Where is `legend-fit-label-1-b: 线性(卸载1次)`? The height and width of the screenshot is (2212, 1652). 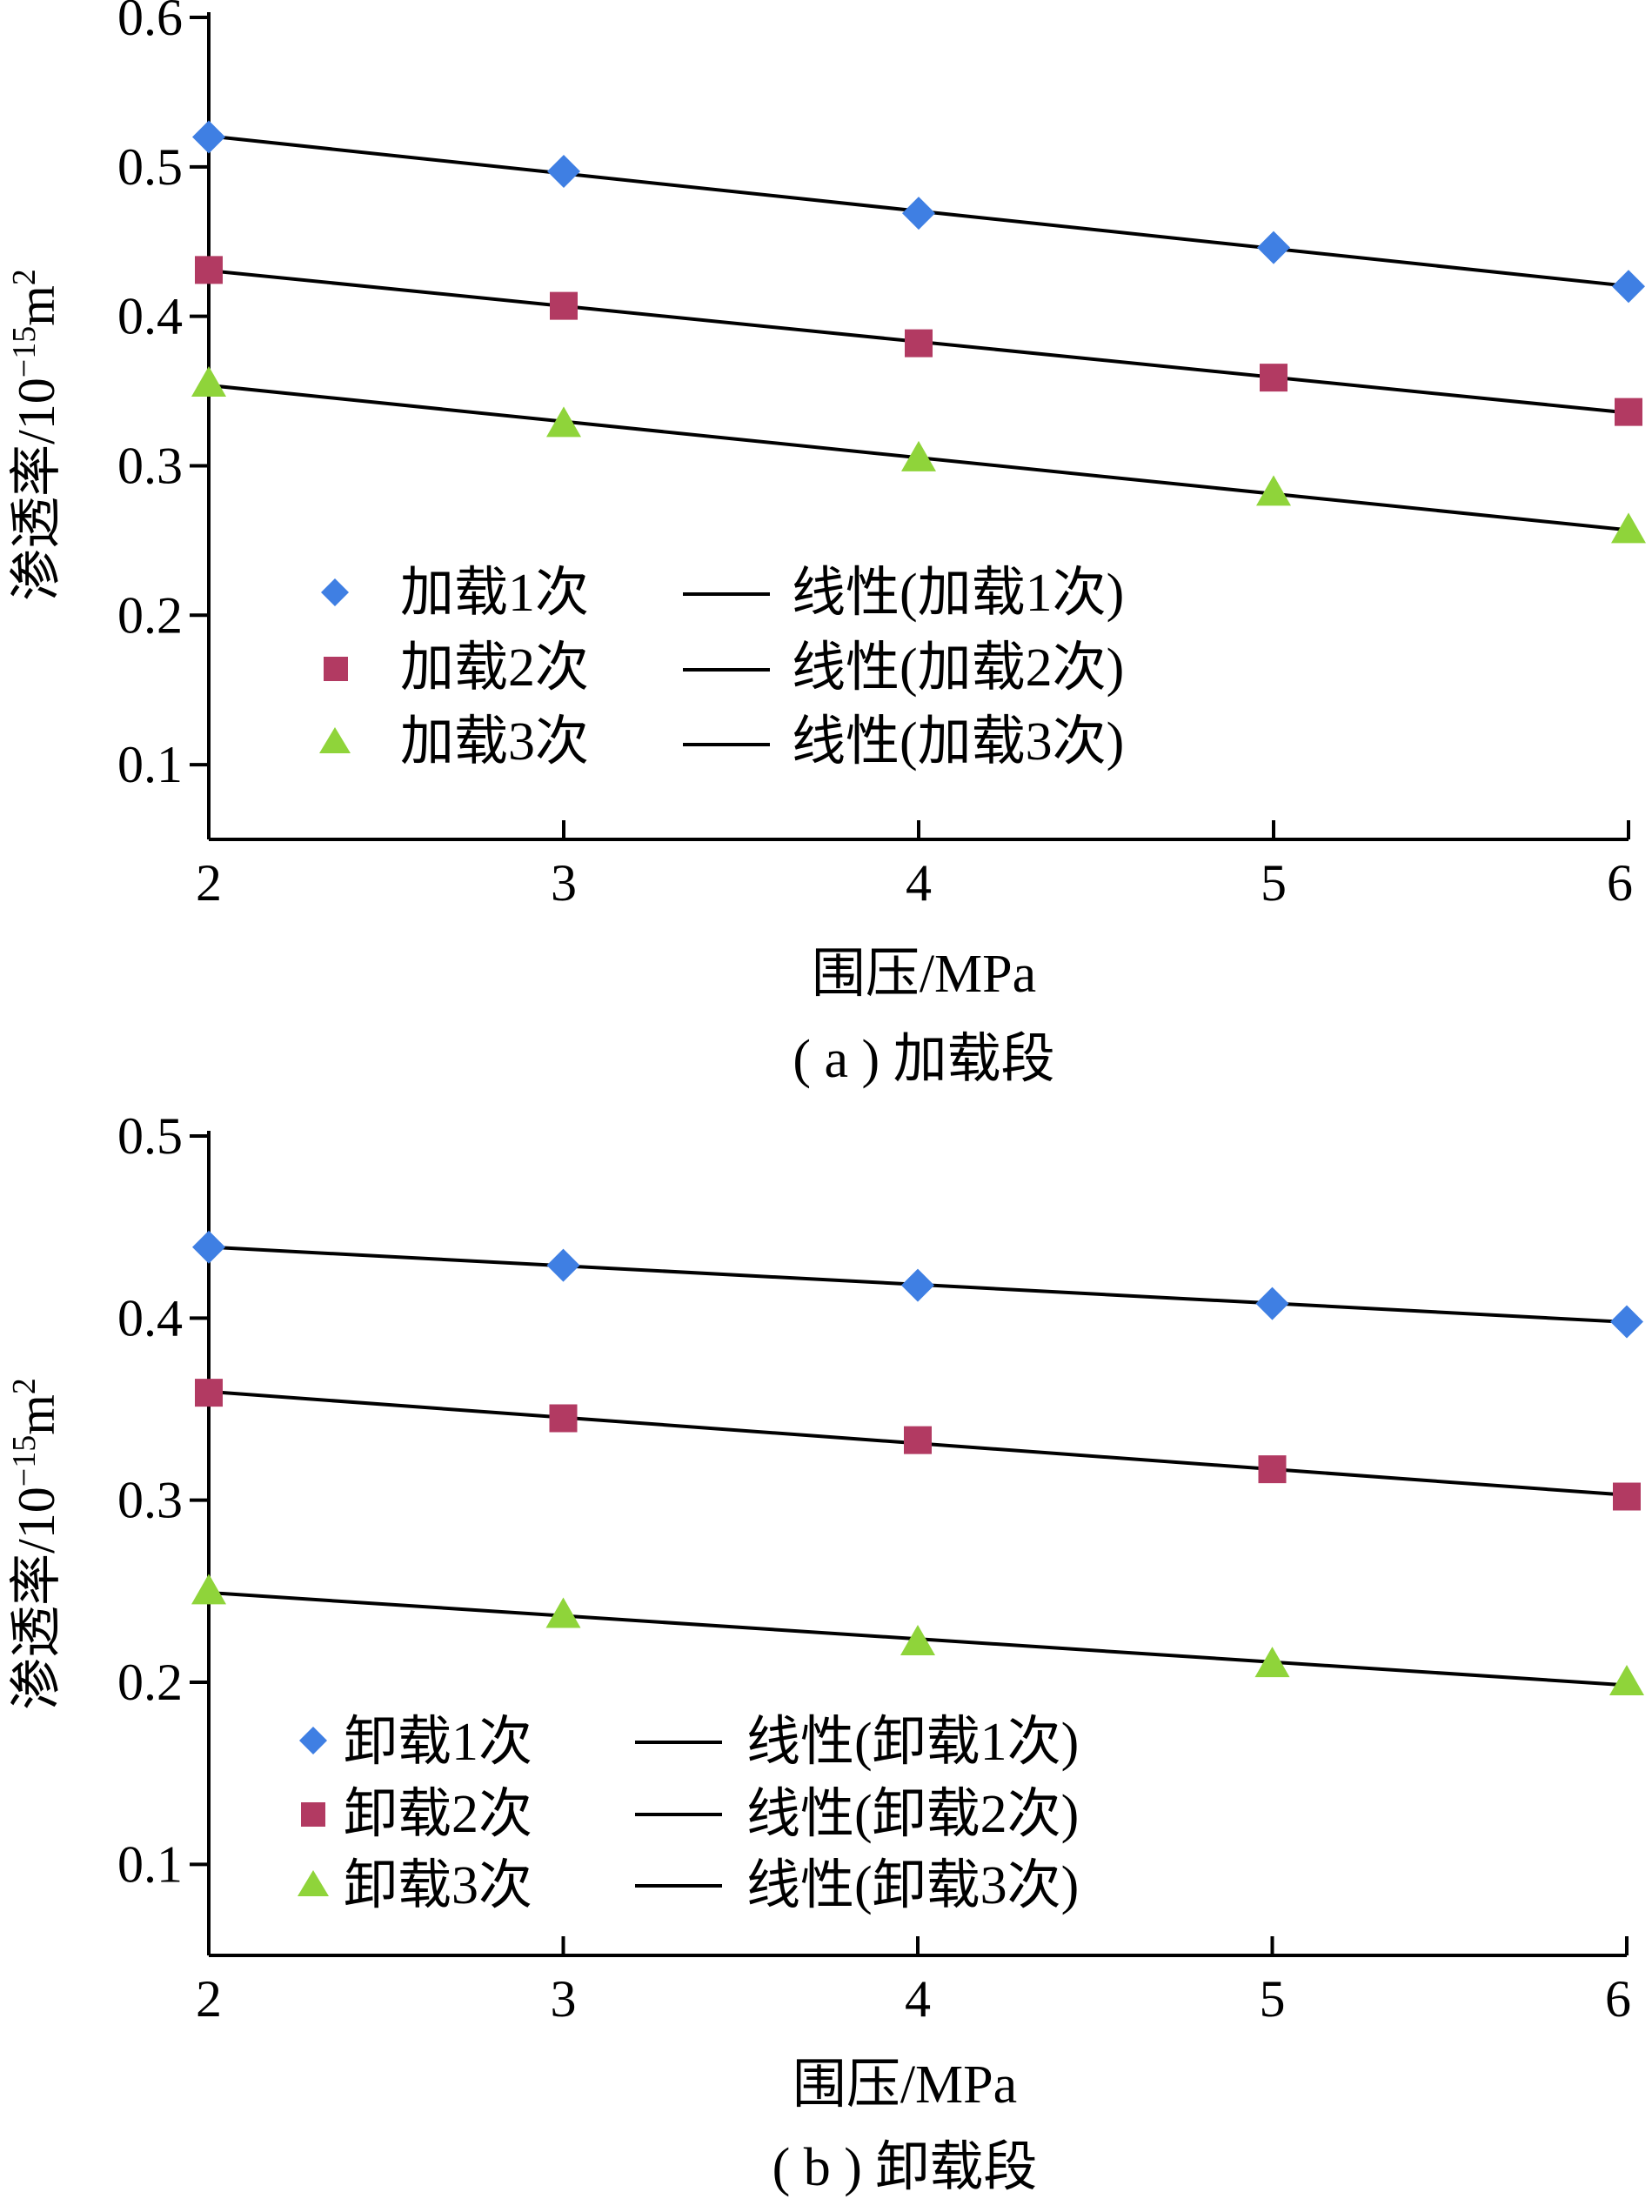
legend-fit-label-1-b: 线性(卸载1次) is located at coordinates (912, 1742).